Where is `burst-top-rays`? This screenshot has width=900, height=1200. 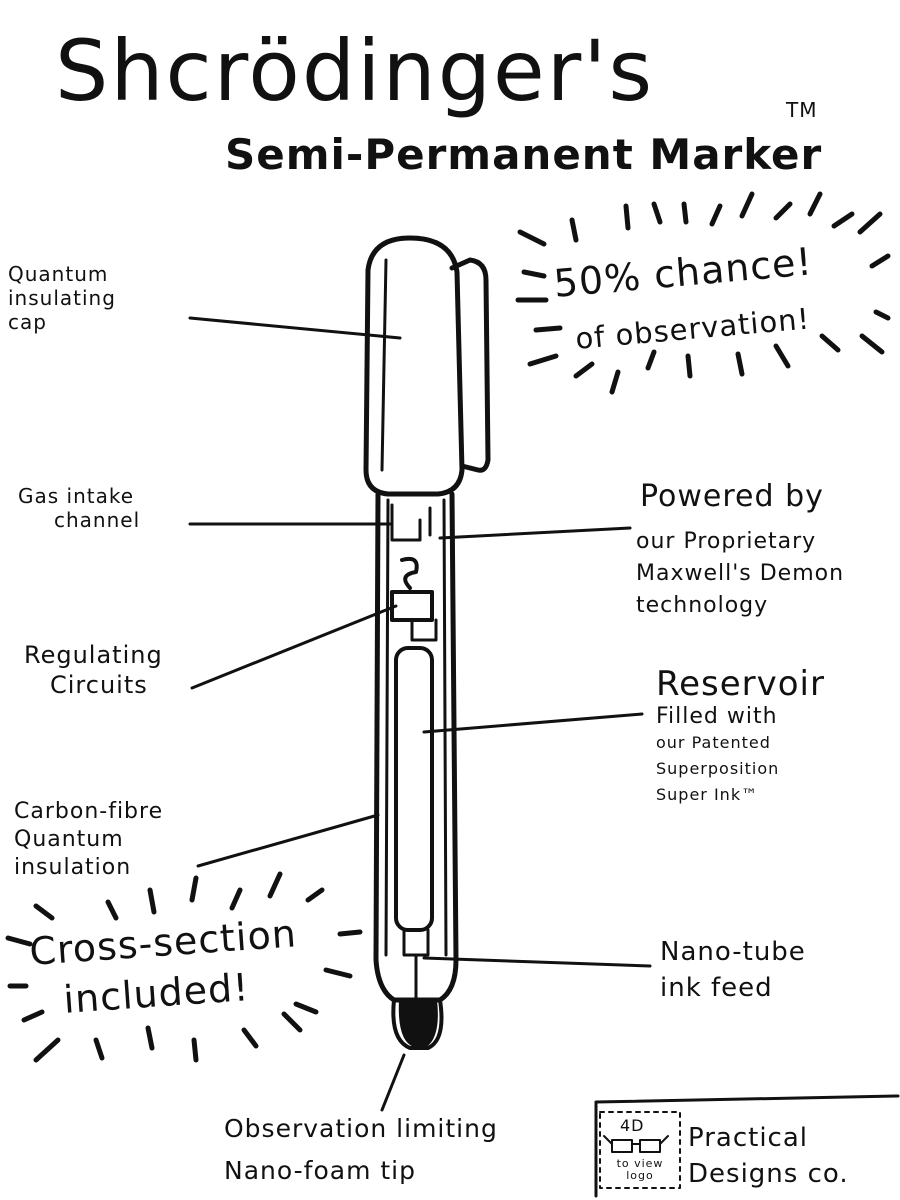 burst-top-rays is located at coordinates (703, 293).